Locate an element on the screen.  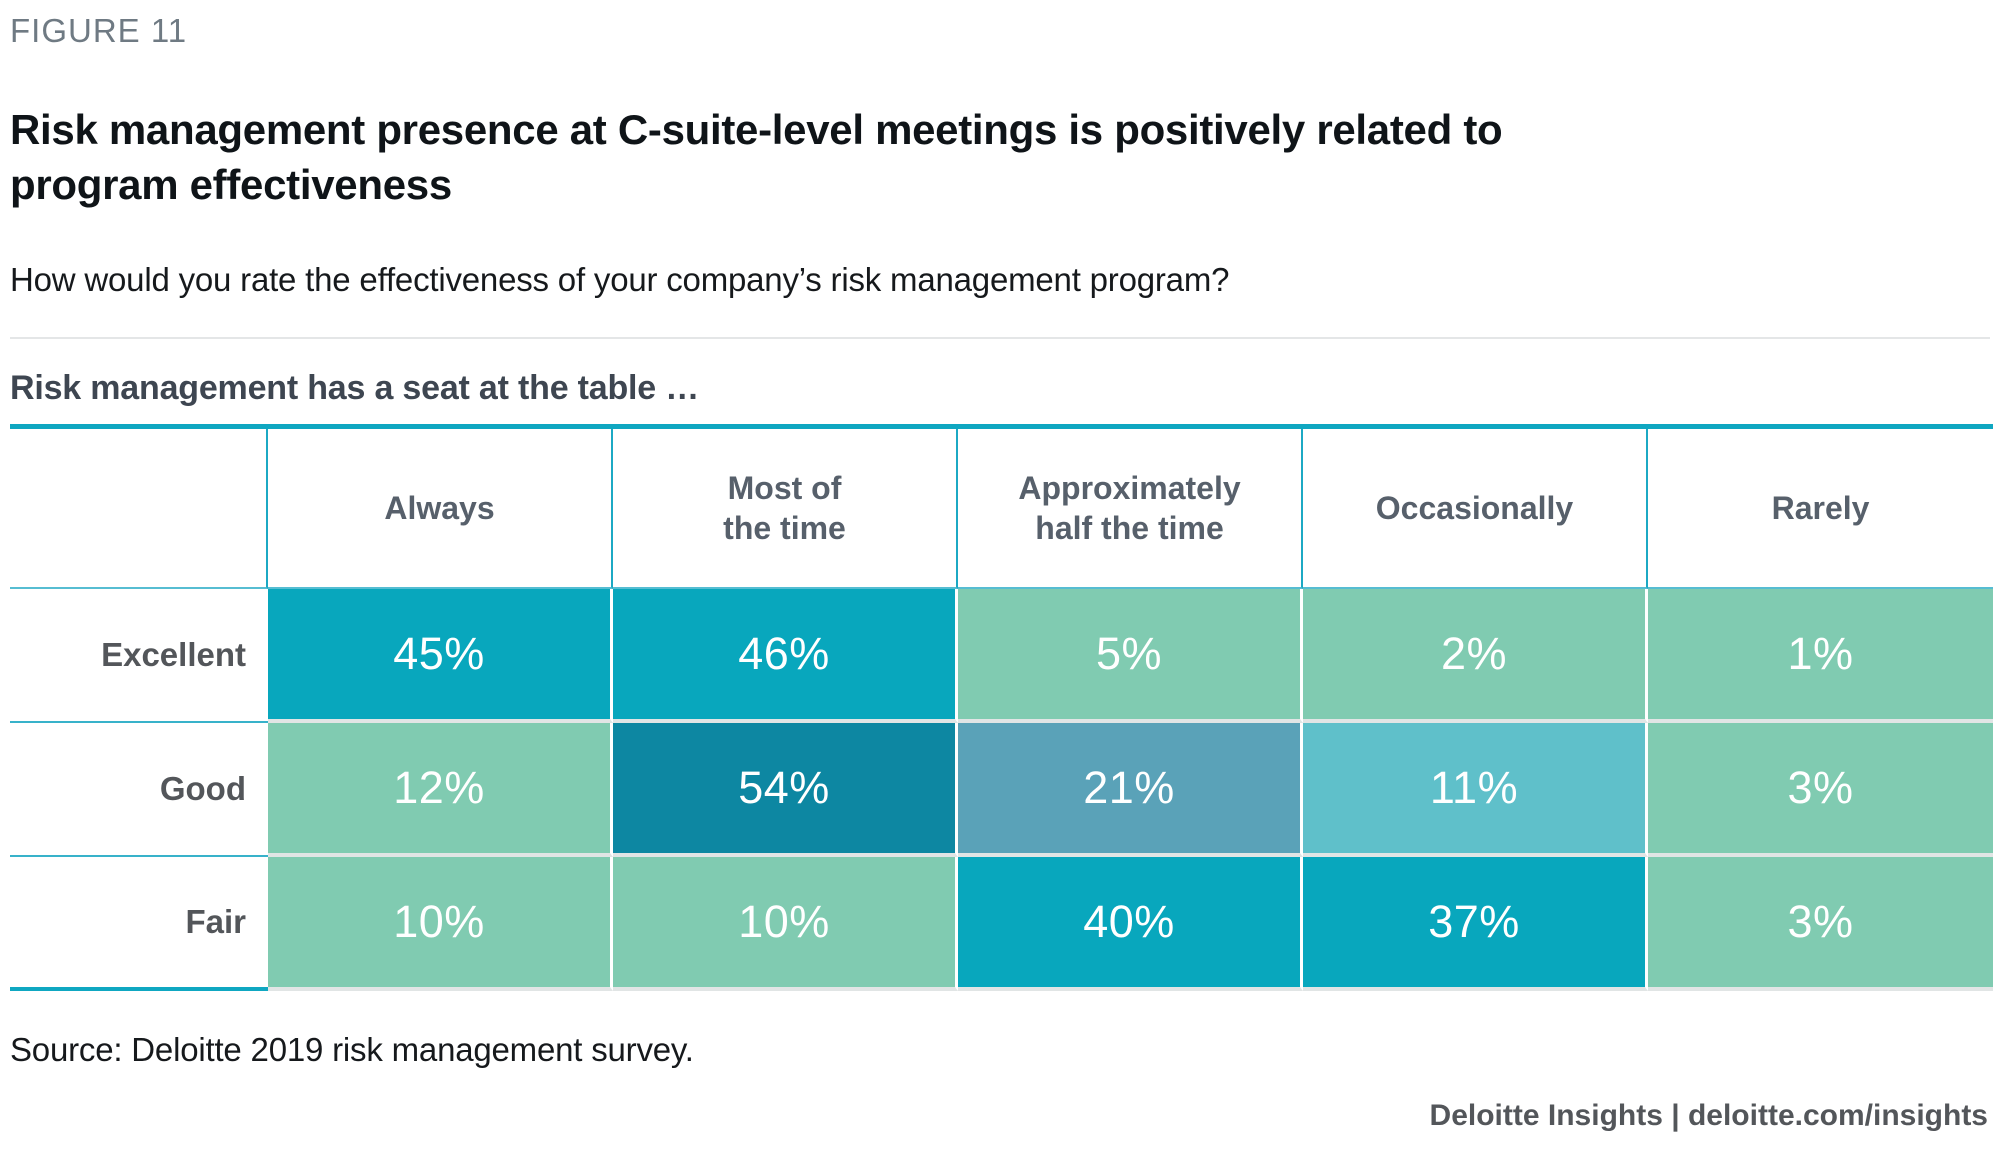
cell-good-rarely: 3% is located at coordinates (1820, 789).